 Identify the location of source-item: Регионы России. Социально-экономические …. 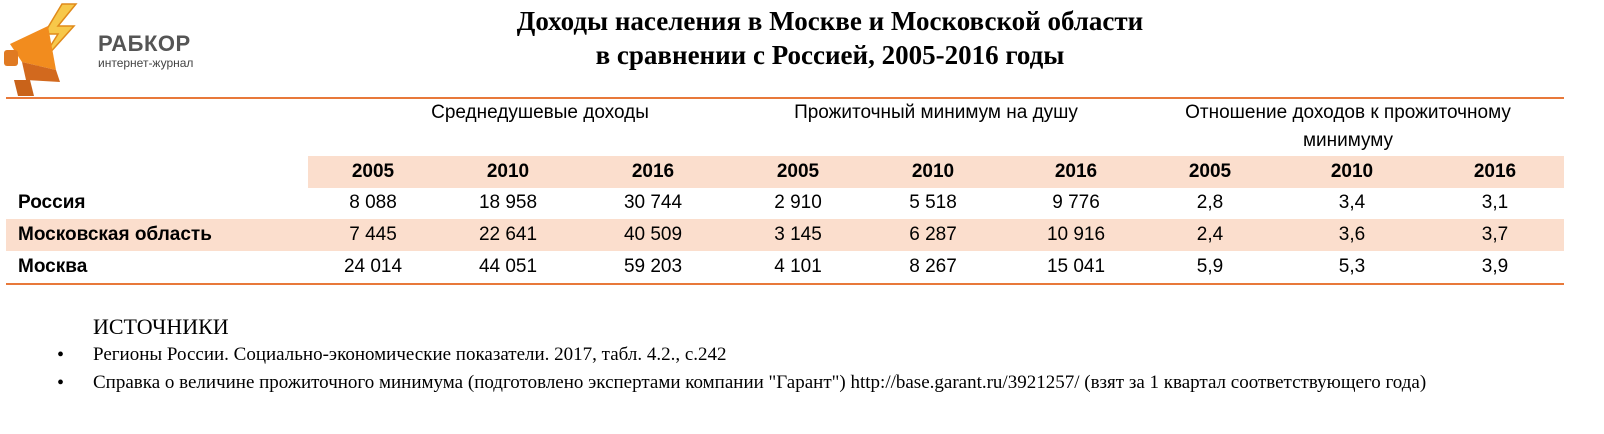
(410, 354).